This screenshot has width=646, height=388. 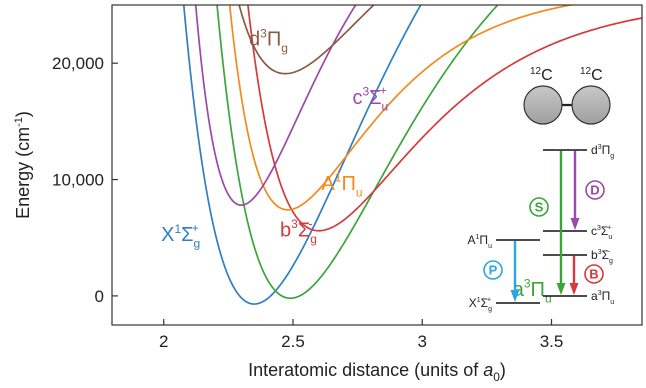 I want to click on level-label-X: X1Σg+, so click(x=480, y=304).